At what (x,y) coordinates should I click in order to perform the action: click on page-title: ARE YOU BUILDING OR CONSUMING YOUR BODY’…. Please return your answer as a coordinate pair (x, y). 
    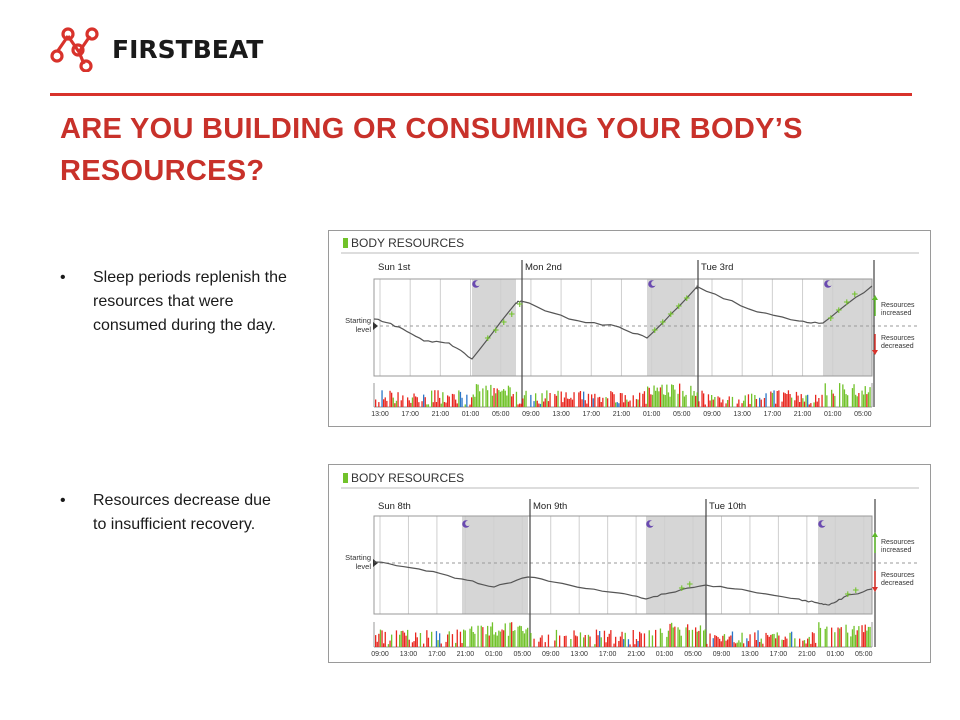
    Looking at the image, I should click on (431, 150).